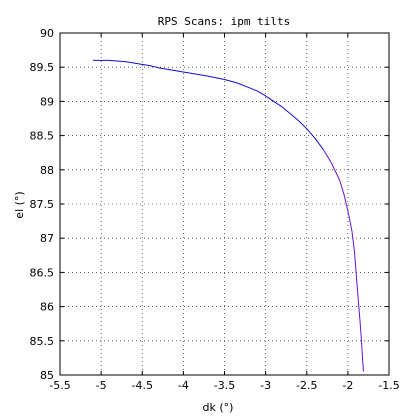 Image resolution: width=420 pixels, height=420 pixels. What do you see at coordinates (47, 101) in the screenshot?
I see `y-tick-label: 89` at bounding box center [47, 101].